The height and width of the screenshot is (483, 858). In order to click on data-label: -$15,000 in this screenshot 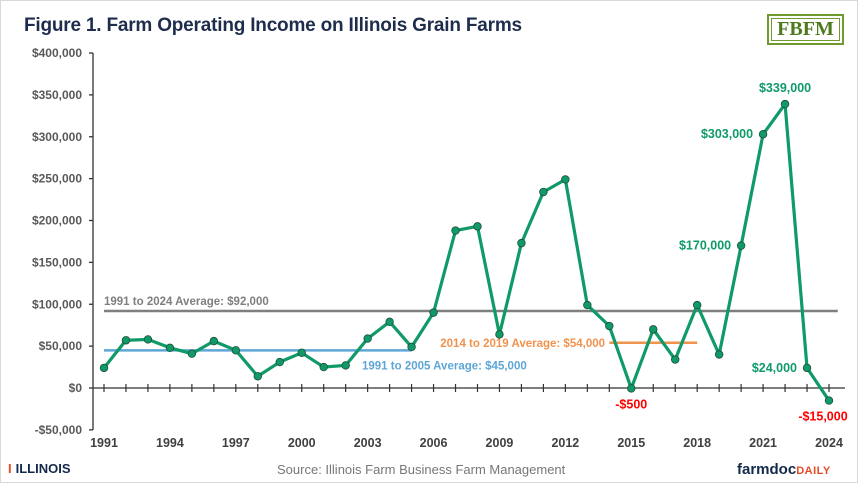, I will do `click(822, 417)`.